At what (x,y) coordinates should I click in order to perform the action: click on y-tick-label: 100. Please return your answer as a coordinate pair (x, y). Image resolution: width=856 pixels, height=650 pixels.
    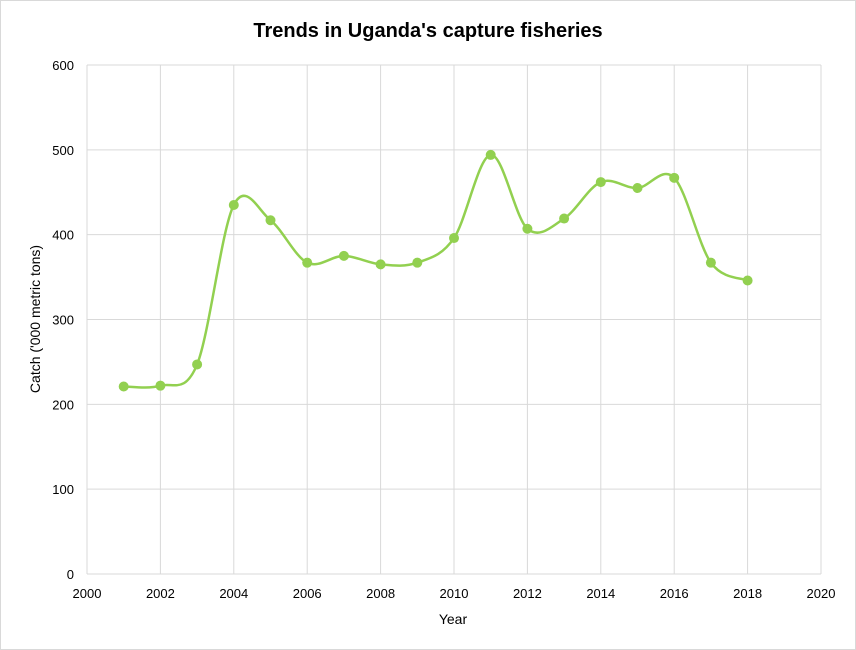
    Looking at the image, I should click on (63, 489).